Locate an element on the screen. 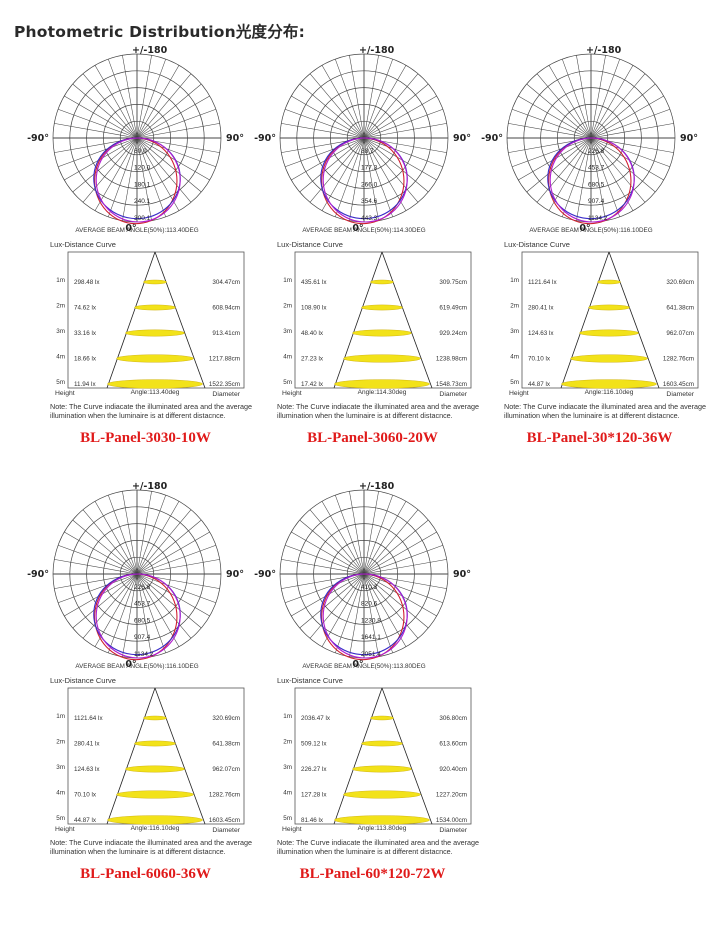 Image resolution: width=720 pixels, height=928 pixels. lux-value: 81.46 lx is located at coordinates (312, 820).